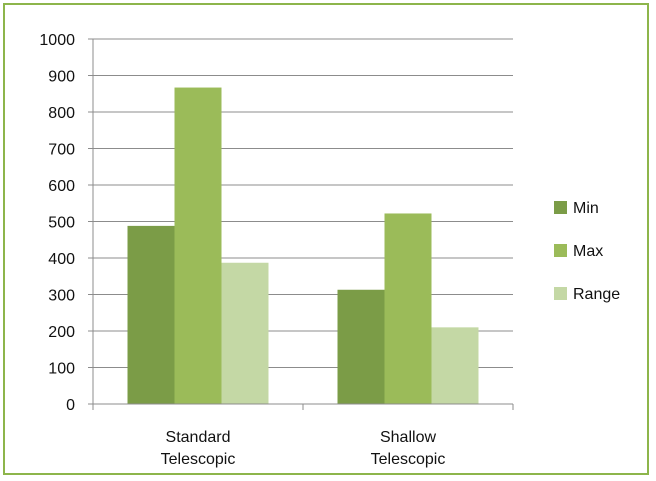  I want to click on legend-label-max: Max, so click(588, 251).